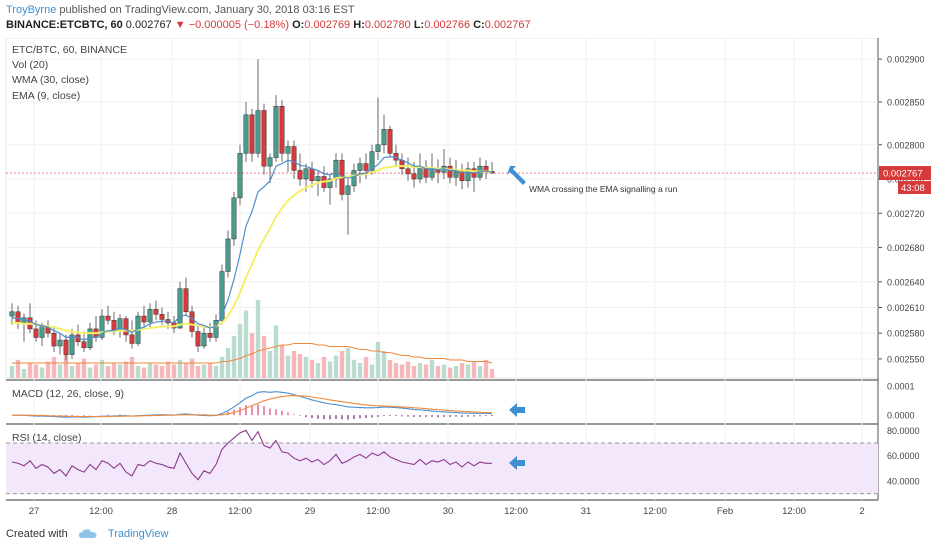 The width and height of the screenshot is (932, 550). Describe the element at coordinates (903, 174) in the screenshot. I see `price-tag-label: 0.002767` at that location.